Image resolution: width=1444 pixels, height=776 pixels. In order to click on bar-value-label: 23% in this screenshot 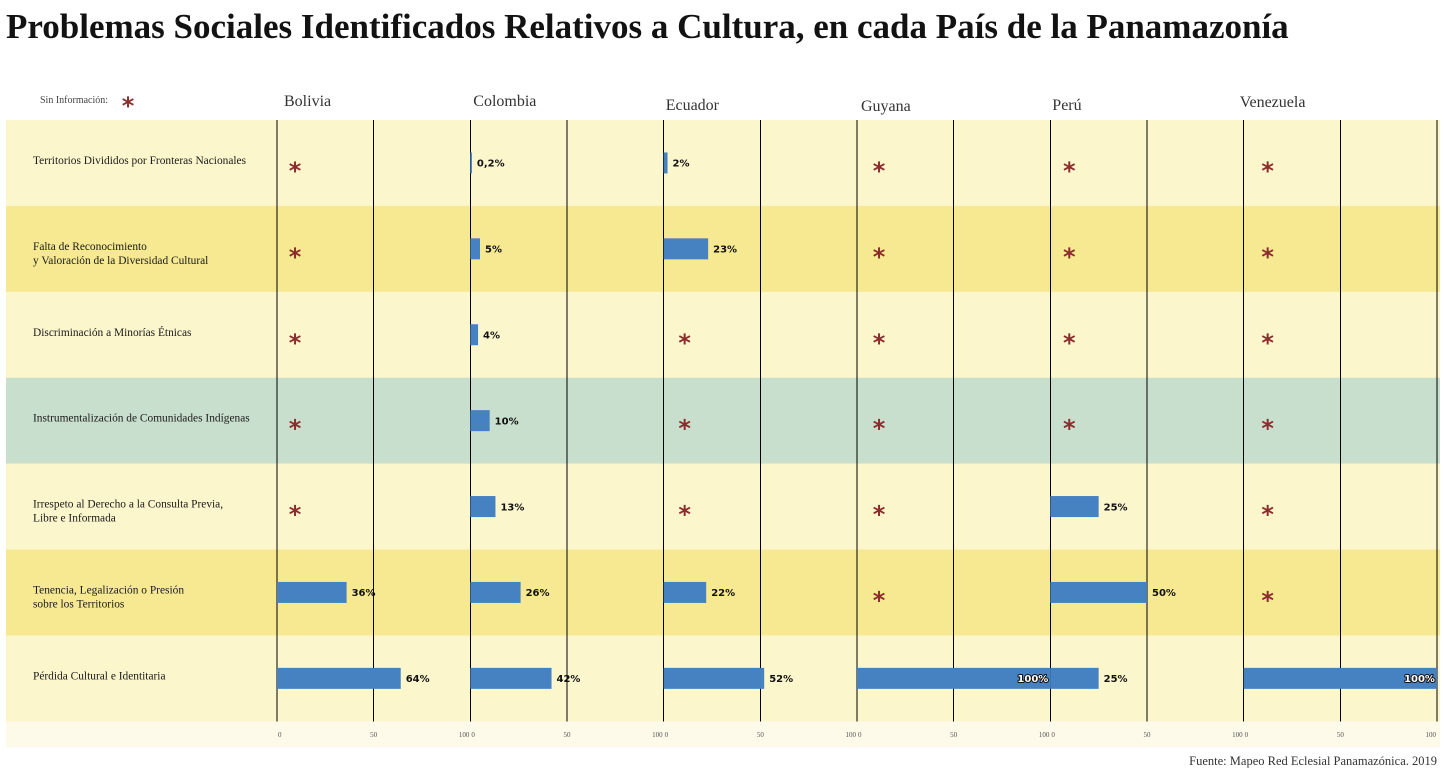, I will do `click(725, 250)`.